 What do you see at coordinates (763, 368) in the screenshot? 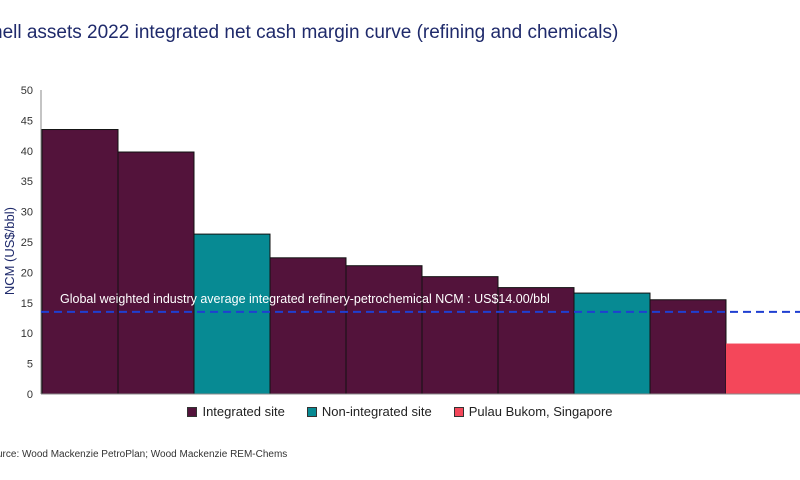
I see `bar-singapore` at bounding box center [763, 368].